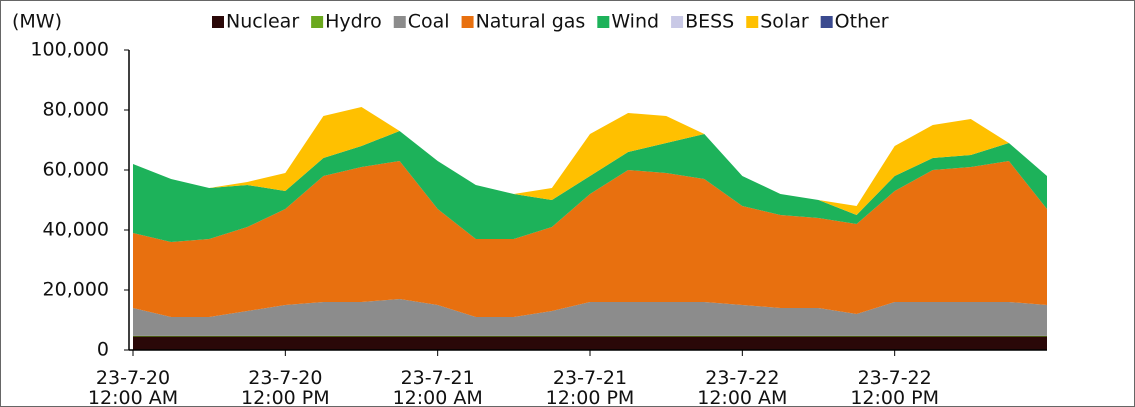  What do you see at coordinates (69, 50) in the screenshot?
I see `y-tick-label: 100,000` at bounding box center [69, 50].